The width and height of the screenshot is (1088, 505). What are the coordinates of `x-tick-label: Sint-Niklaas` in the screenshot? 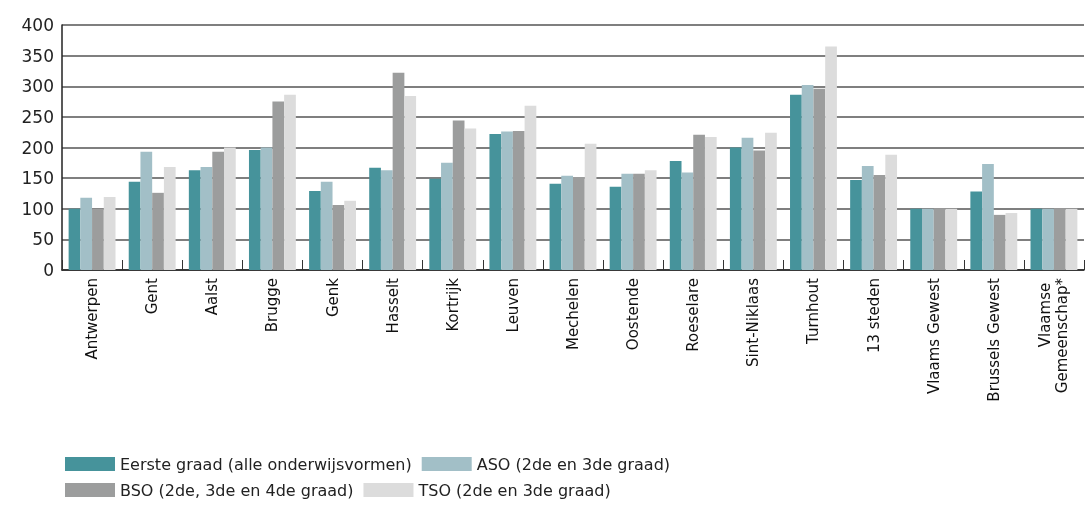 It's located at (753, 322).